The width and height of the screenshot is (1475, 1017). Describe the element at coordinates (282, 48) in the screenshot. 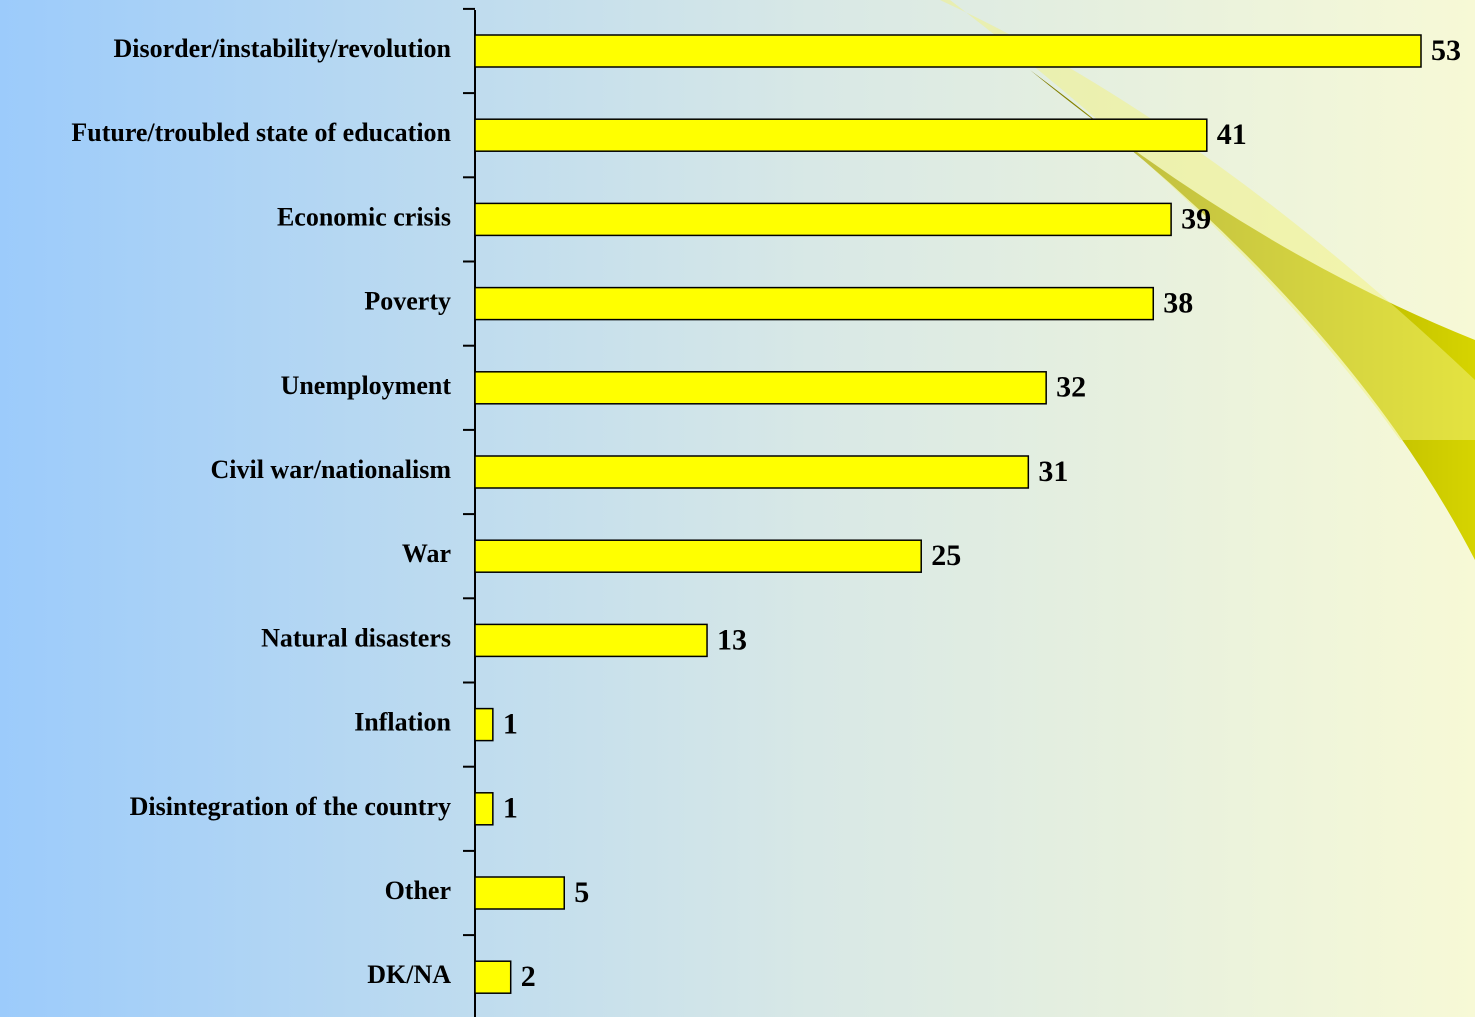

I see `y-tick-label: Disorder/instability/revolution` at that location.